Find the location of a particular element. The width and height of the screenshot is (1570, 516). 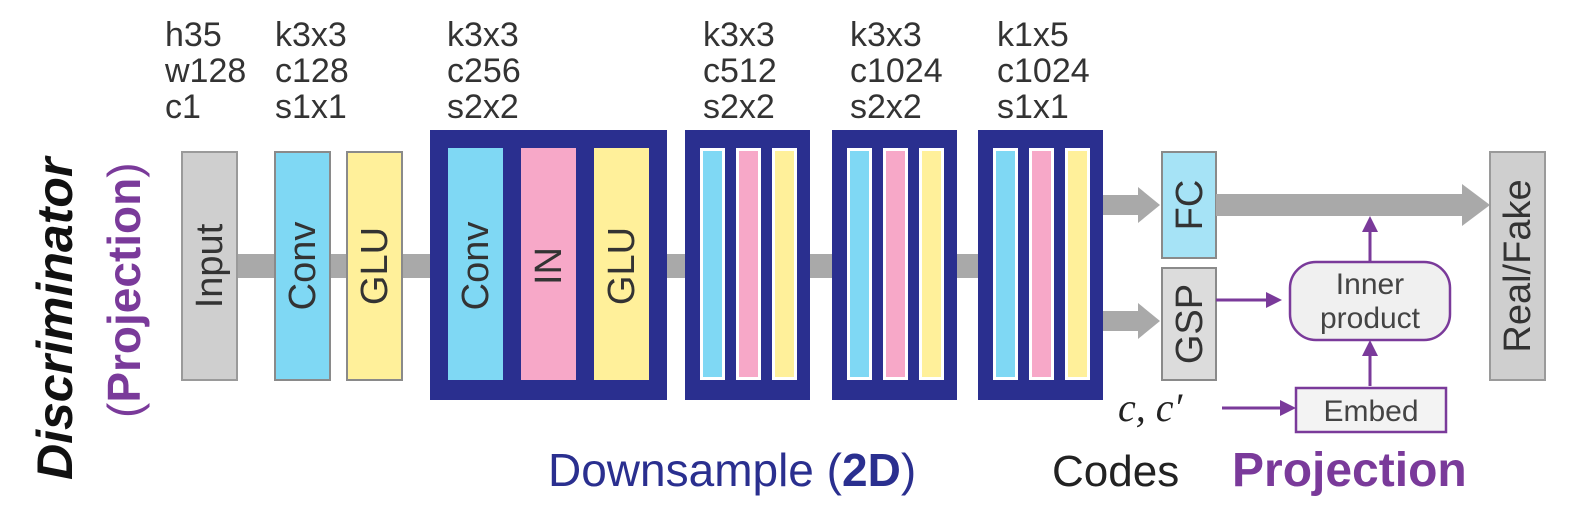

gsp-block is located at coordinates (1189, 324).